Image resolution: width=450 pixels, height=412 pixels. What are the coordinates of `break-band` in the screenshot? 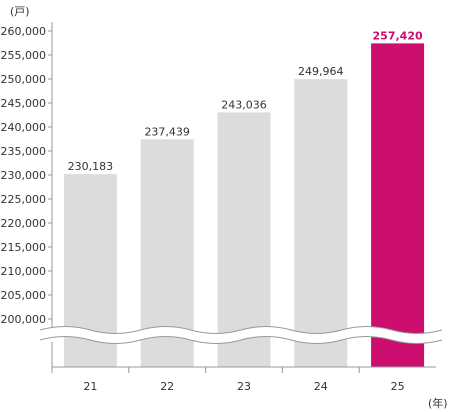 It's located at (241, 335).